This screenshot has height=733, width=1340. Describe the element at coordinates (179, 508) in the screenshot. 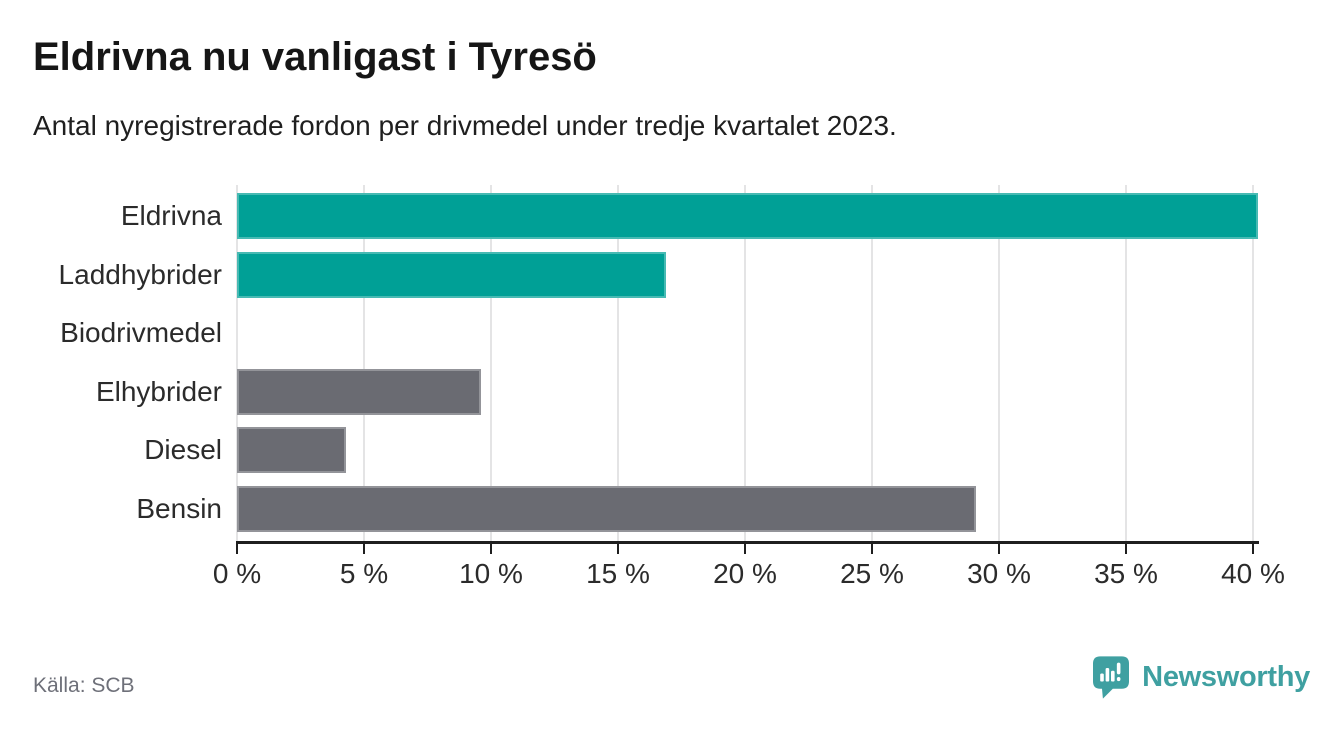

I see `category-label: Bensin` at that location.